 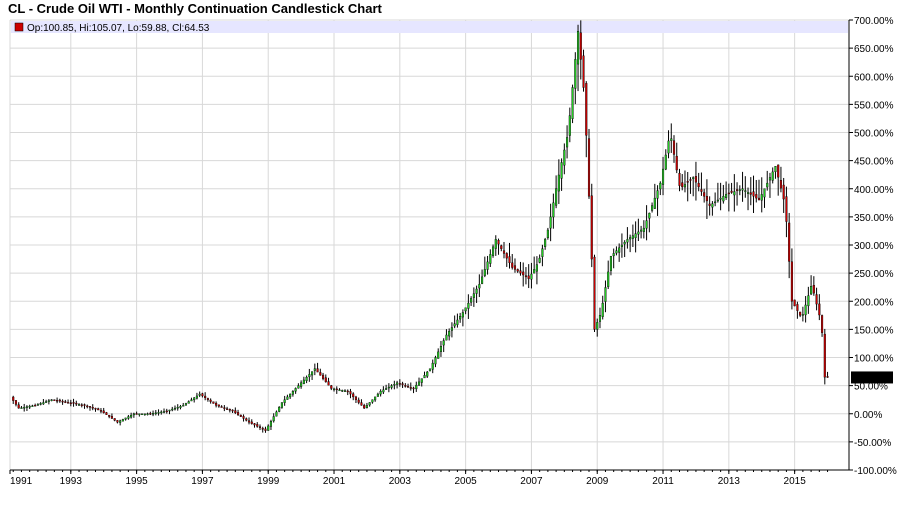 I want to click on legend-text: Op:100.85, Hi:105.07, Lo:59.88, Cl:64.53, so click(x=118, y=28).